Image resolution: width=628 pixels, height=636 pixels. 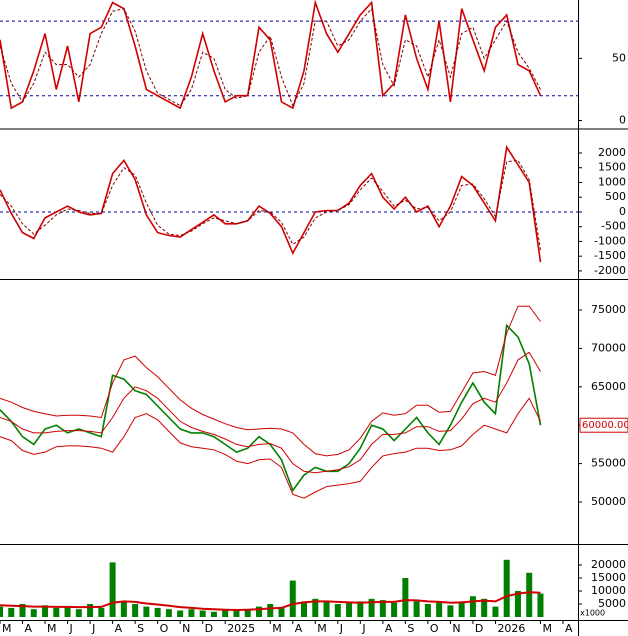 I want to click on y-tick-label: 0, so click(x=622, y=211).